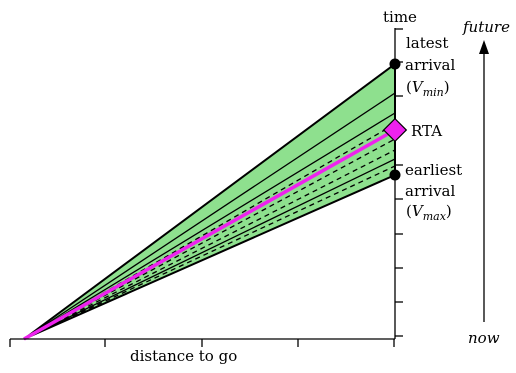 The width and height of the screenshot is (516, 373). Describe the element at coordinates (429, 212) in the screenshot. I see `earliest-vmax-label: (Vmax)` at that location.